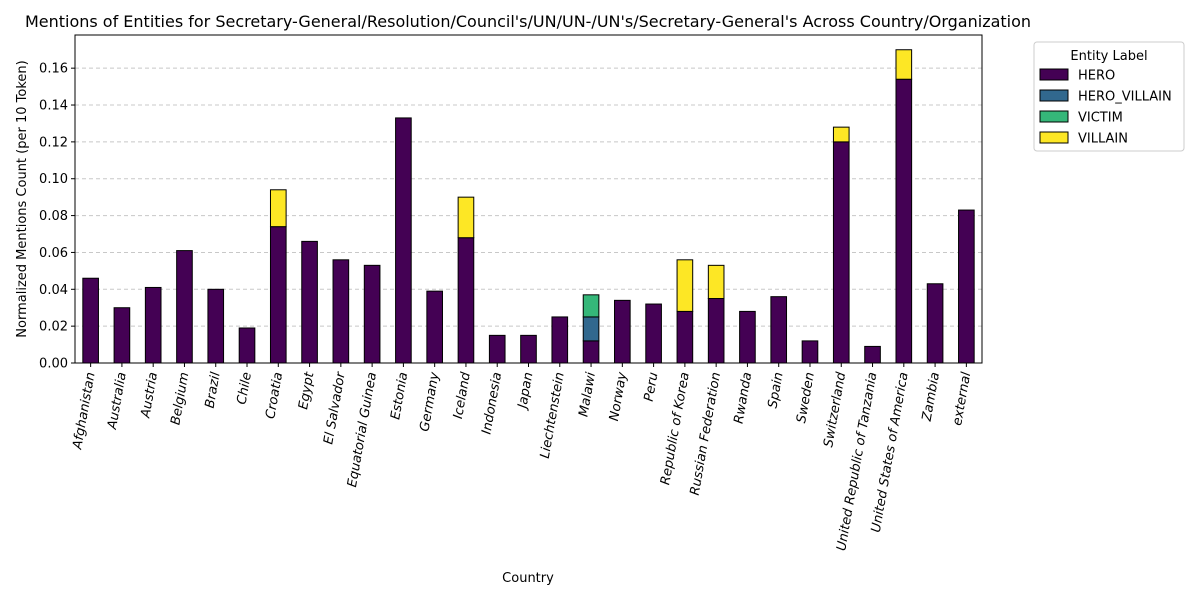  I want to click on legend-label: VILLAIN, so click(1103, 139).